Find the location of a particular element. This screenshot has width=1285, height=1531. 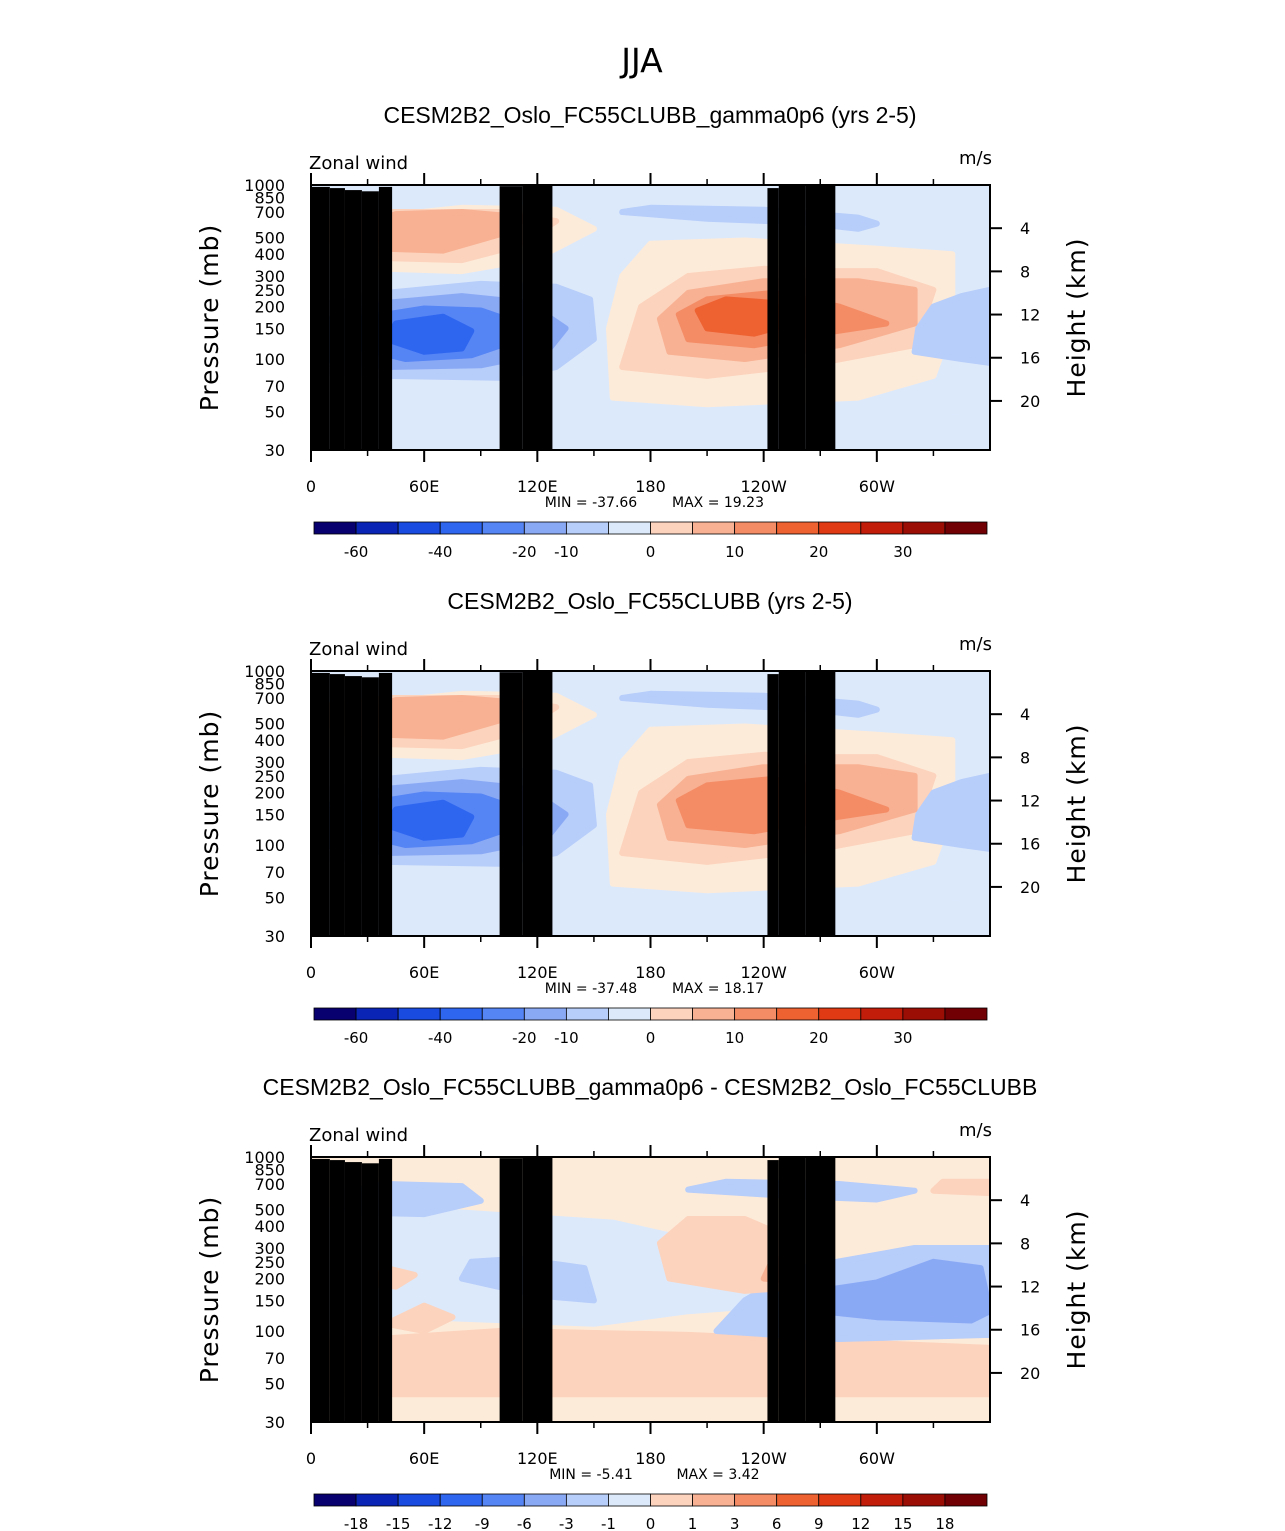

y-tick-label: 1000 is located at coordinates (264, 185).